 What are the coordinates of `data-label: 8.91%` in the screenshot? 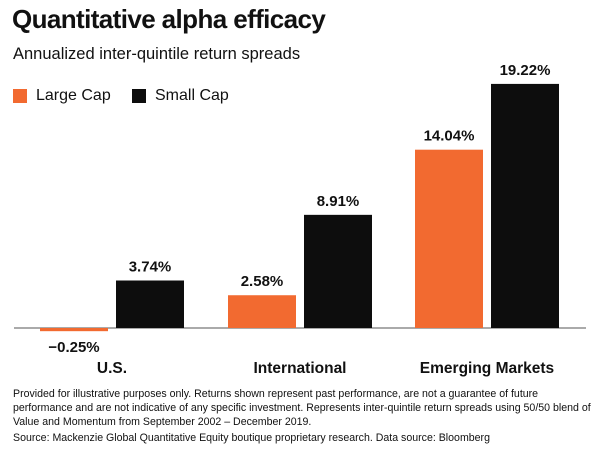 It's located at (338, 201).